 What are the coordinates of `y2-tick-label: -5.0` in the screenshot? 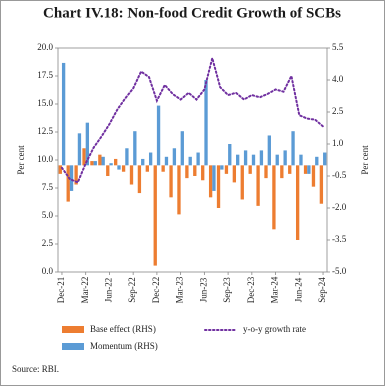 It's located at (339, 271).